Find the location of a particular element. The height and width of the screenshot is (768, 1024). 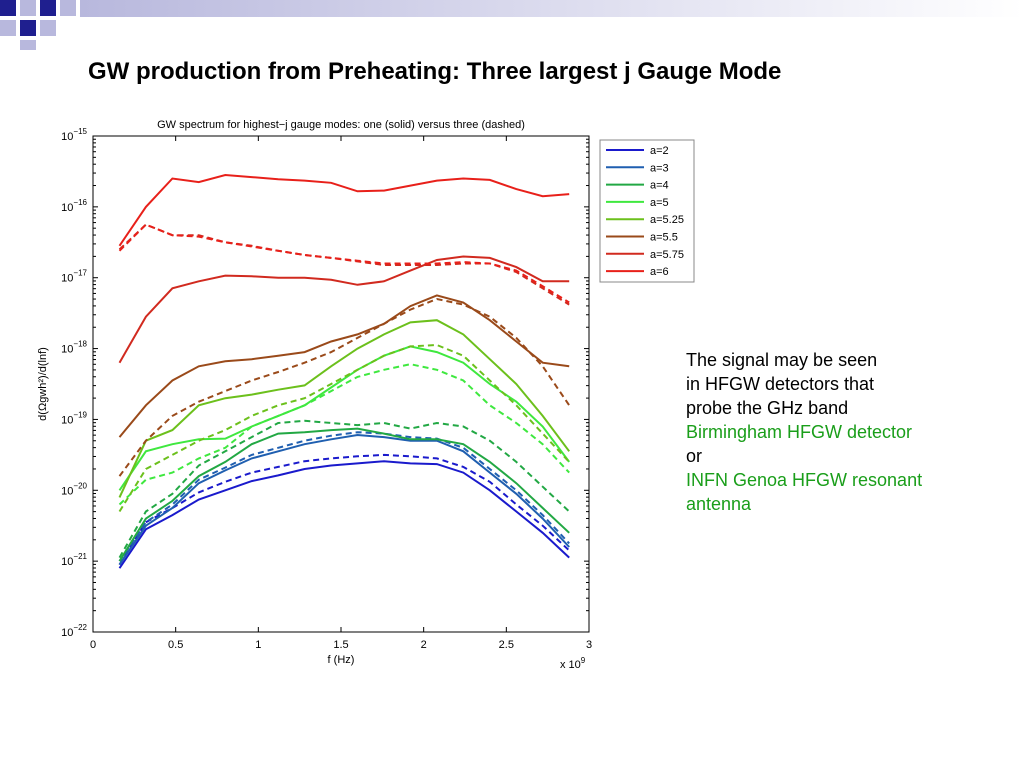

x-tick-label: 0.5 is located at coordinates (175, 645).